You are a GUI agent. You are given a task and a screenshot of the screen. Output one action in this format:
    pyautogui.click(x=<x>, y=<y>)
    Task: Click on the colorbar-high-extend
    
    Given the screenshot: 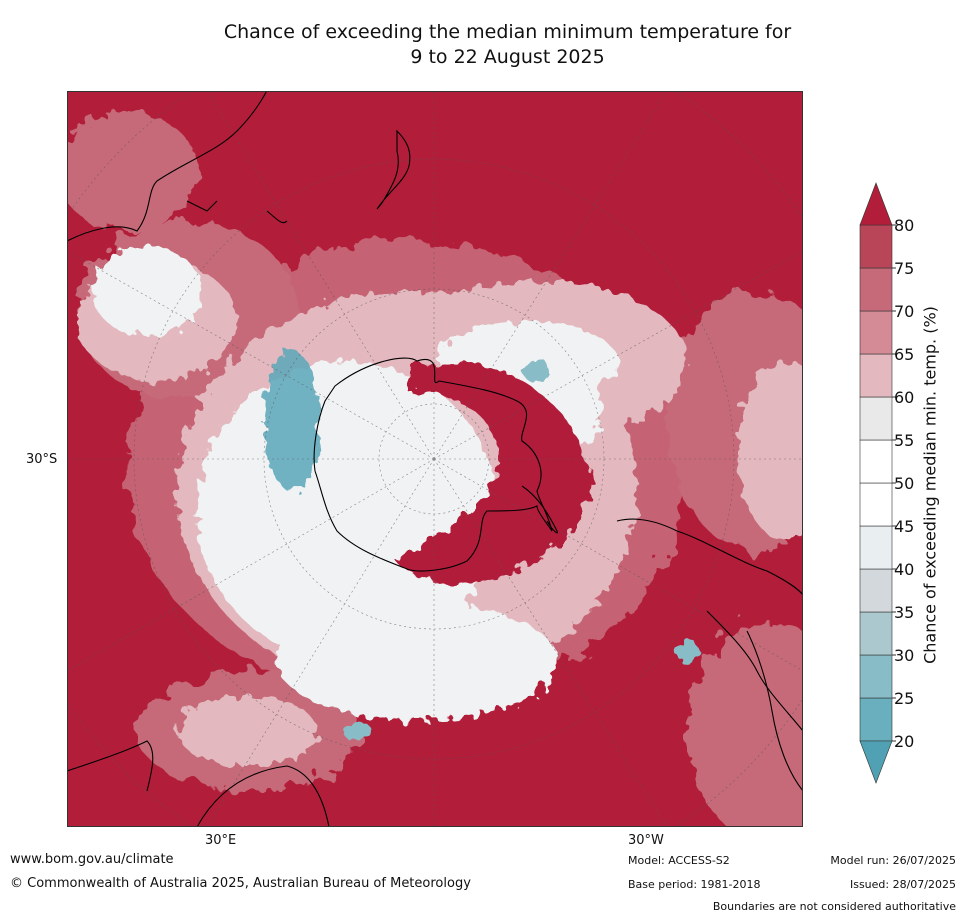 What is the action you would take?
    pyautogui.click(x=876, y=204)
    